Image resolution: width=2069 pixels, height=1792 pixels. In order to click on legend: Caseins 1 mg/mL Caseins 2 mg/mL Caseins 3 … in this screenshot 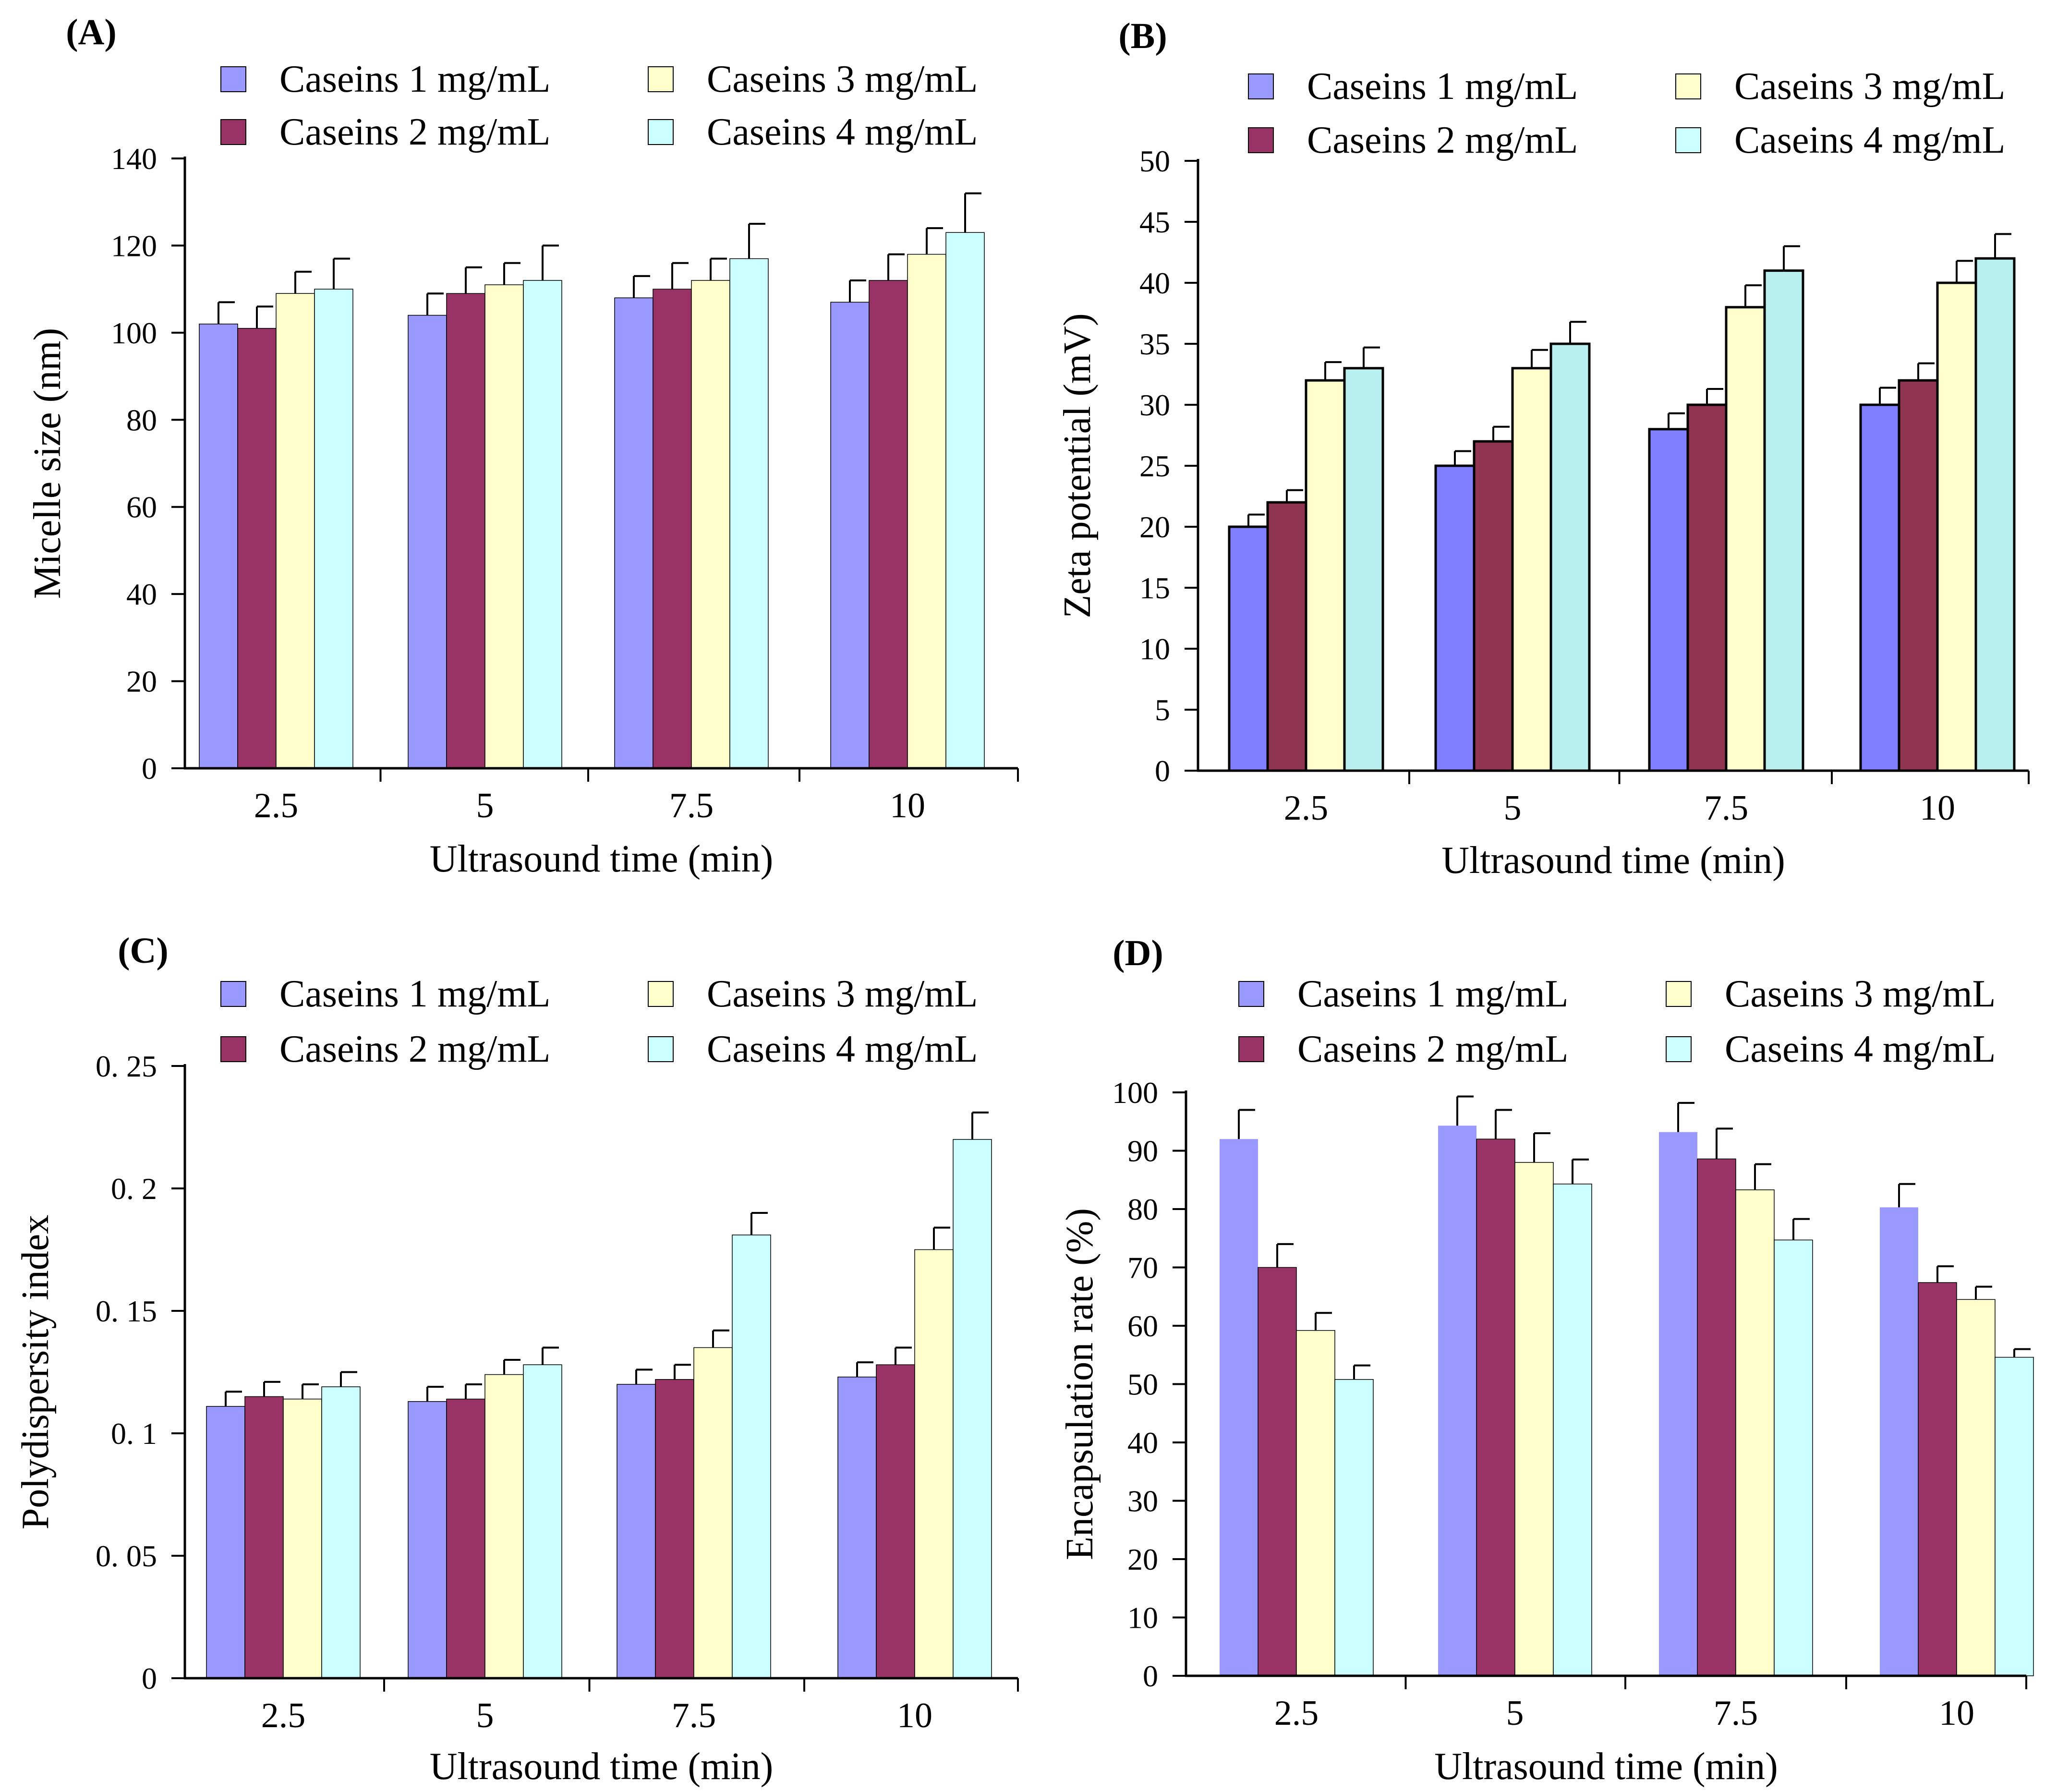, I will do `click(599, 1021)`.